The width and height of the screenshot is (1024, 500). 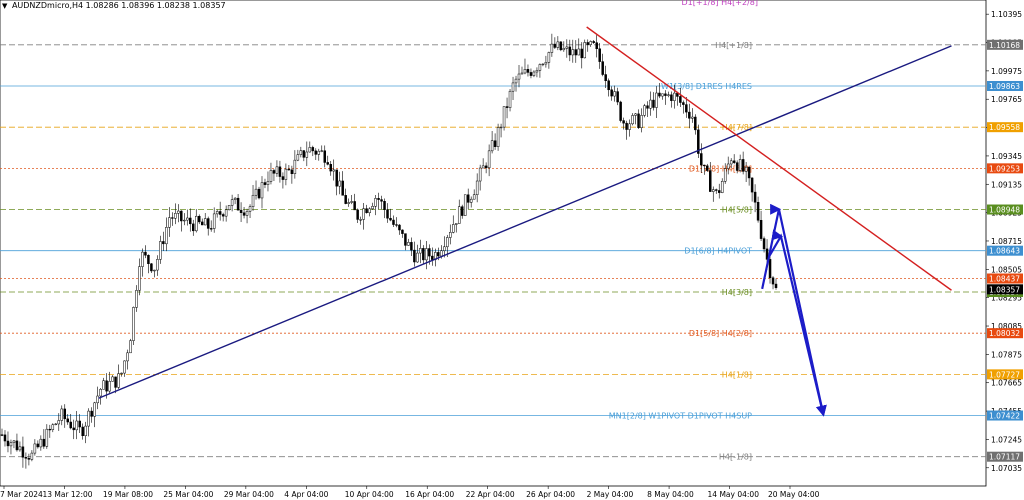 I want to click on y-tick-label: 1.09135, so click(x=1006, y=184).